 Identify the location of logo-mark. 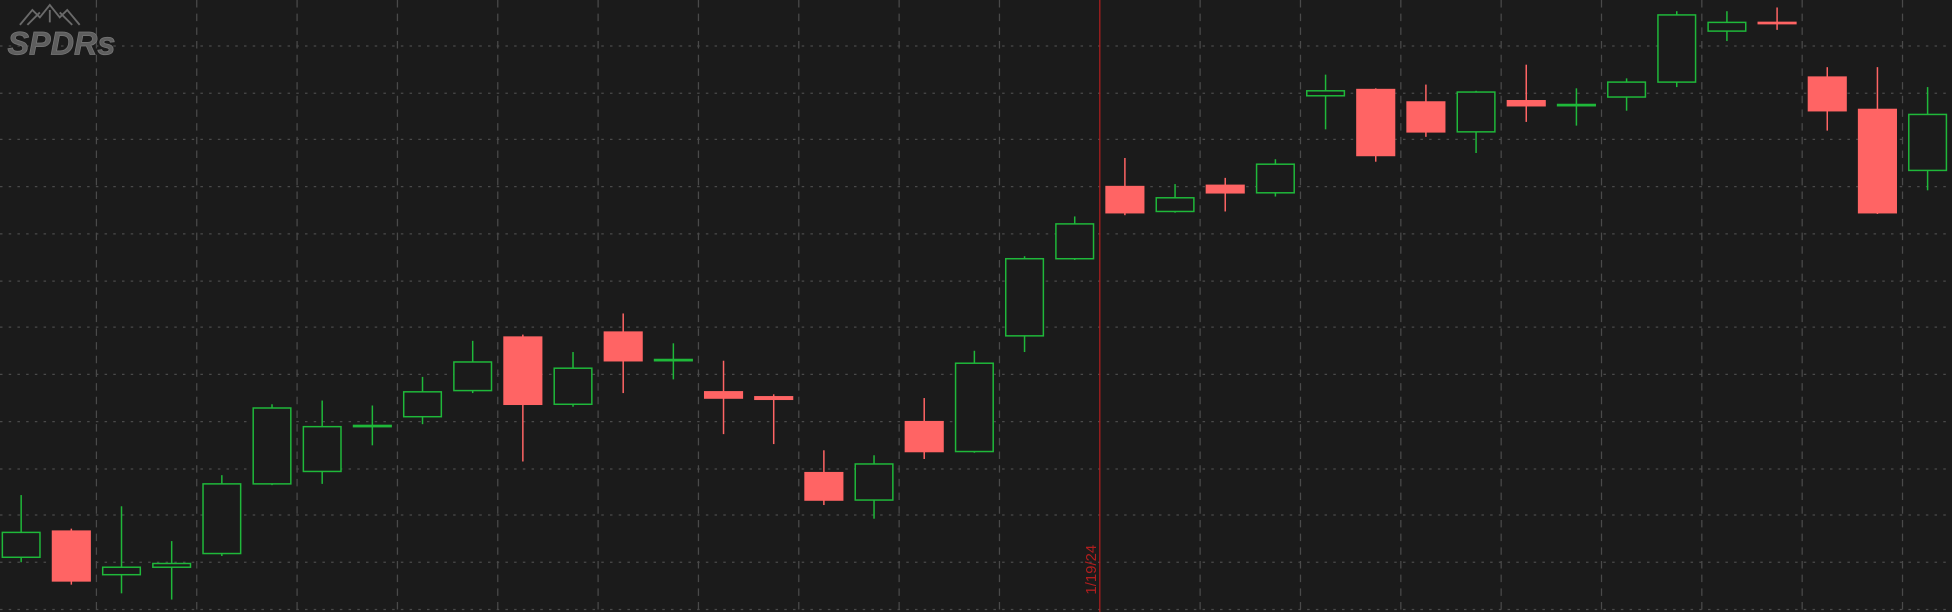
(50, 14).